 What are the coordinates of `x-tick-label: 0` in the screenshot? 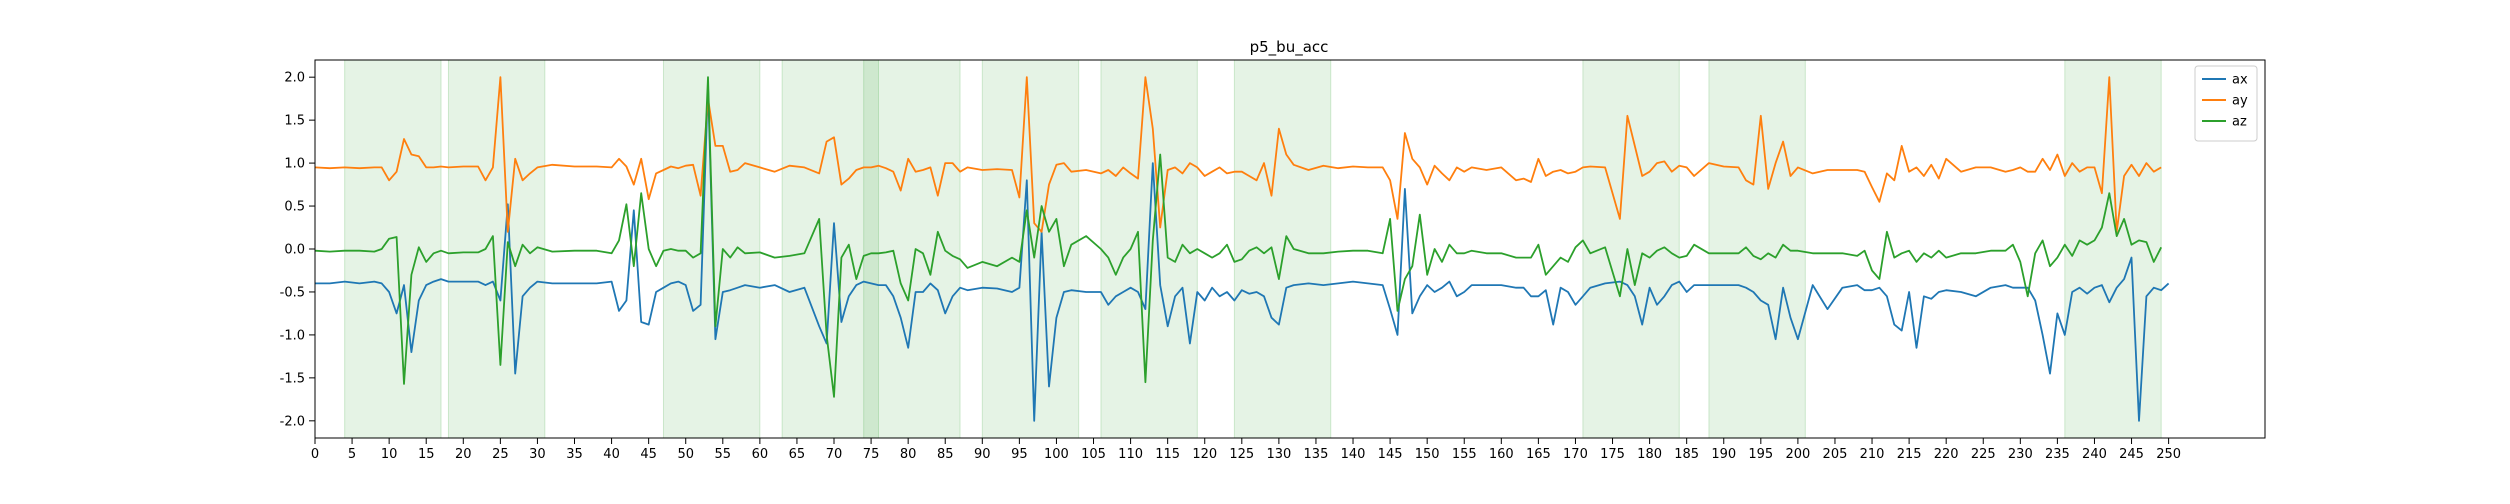 It's located at (315, 454).